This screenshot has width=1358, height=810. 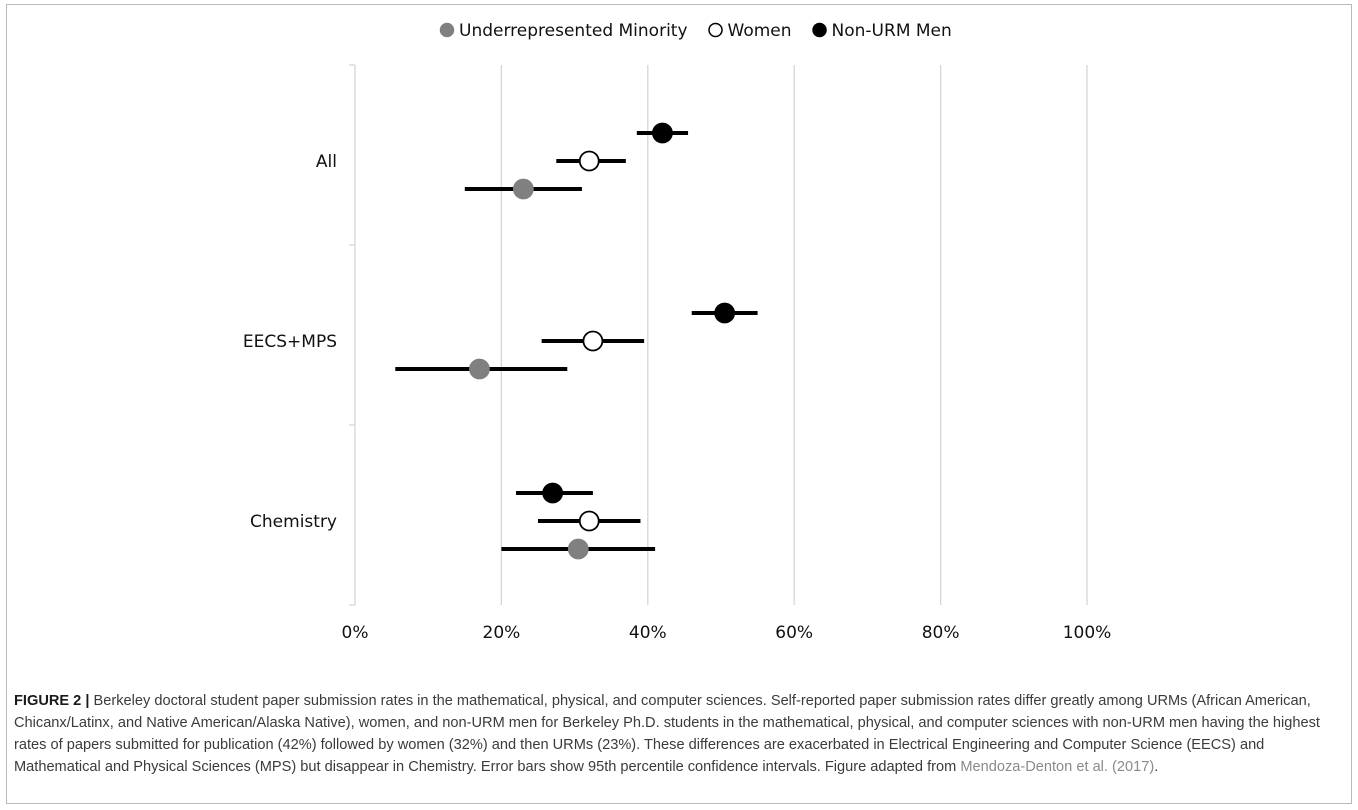 What do you see at coordinates (941, 633) in the screenshot?
I see `x-tick-label: 80%` at bounding box center [941, 633].